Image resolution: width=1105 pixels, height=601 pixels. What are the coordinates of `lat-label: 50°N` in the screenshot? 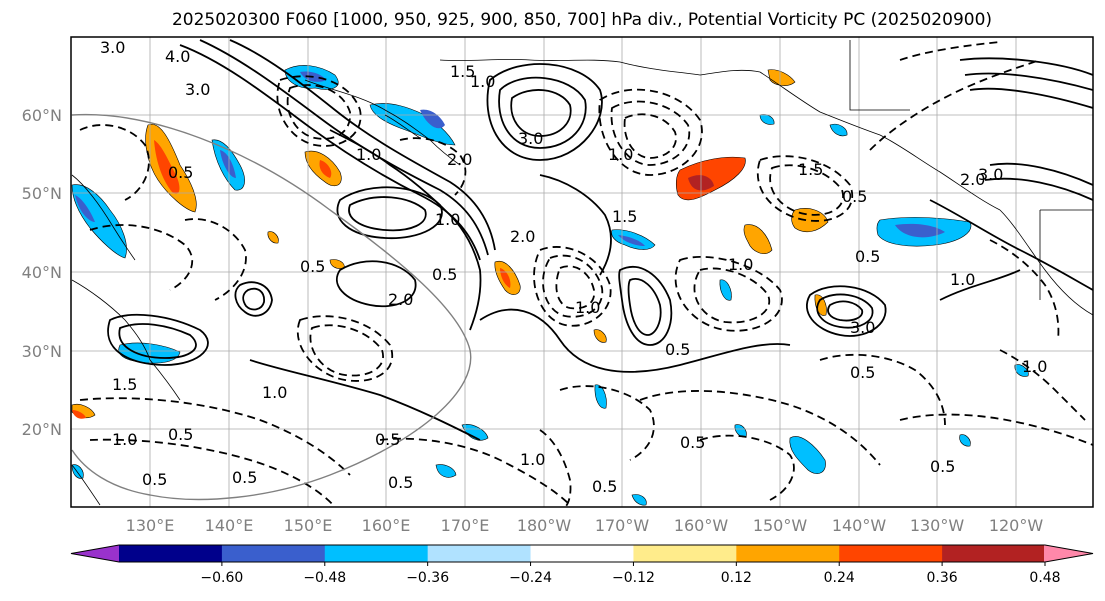 It's located at (42, 193).